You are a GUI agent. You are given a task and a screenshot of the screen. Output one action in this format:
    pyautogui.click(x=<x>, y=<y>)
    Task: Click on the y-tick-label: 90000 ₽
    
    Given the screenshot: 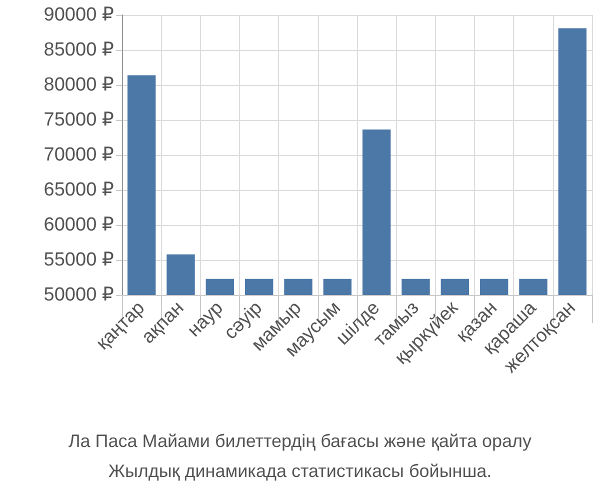 What is the action you would take?
    pyautogui.click(x=79, y=15)
    